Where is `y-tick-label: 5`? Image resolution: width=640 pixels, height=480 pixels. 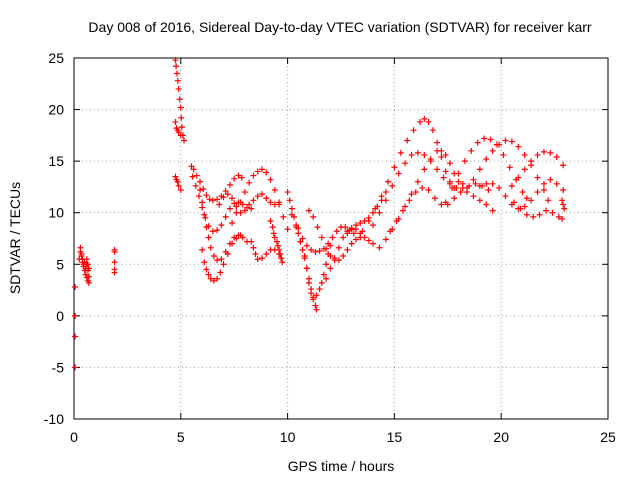 y-tick-label: 5 is located at coordinates (60, 264).